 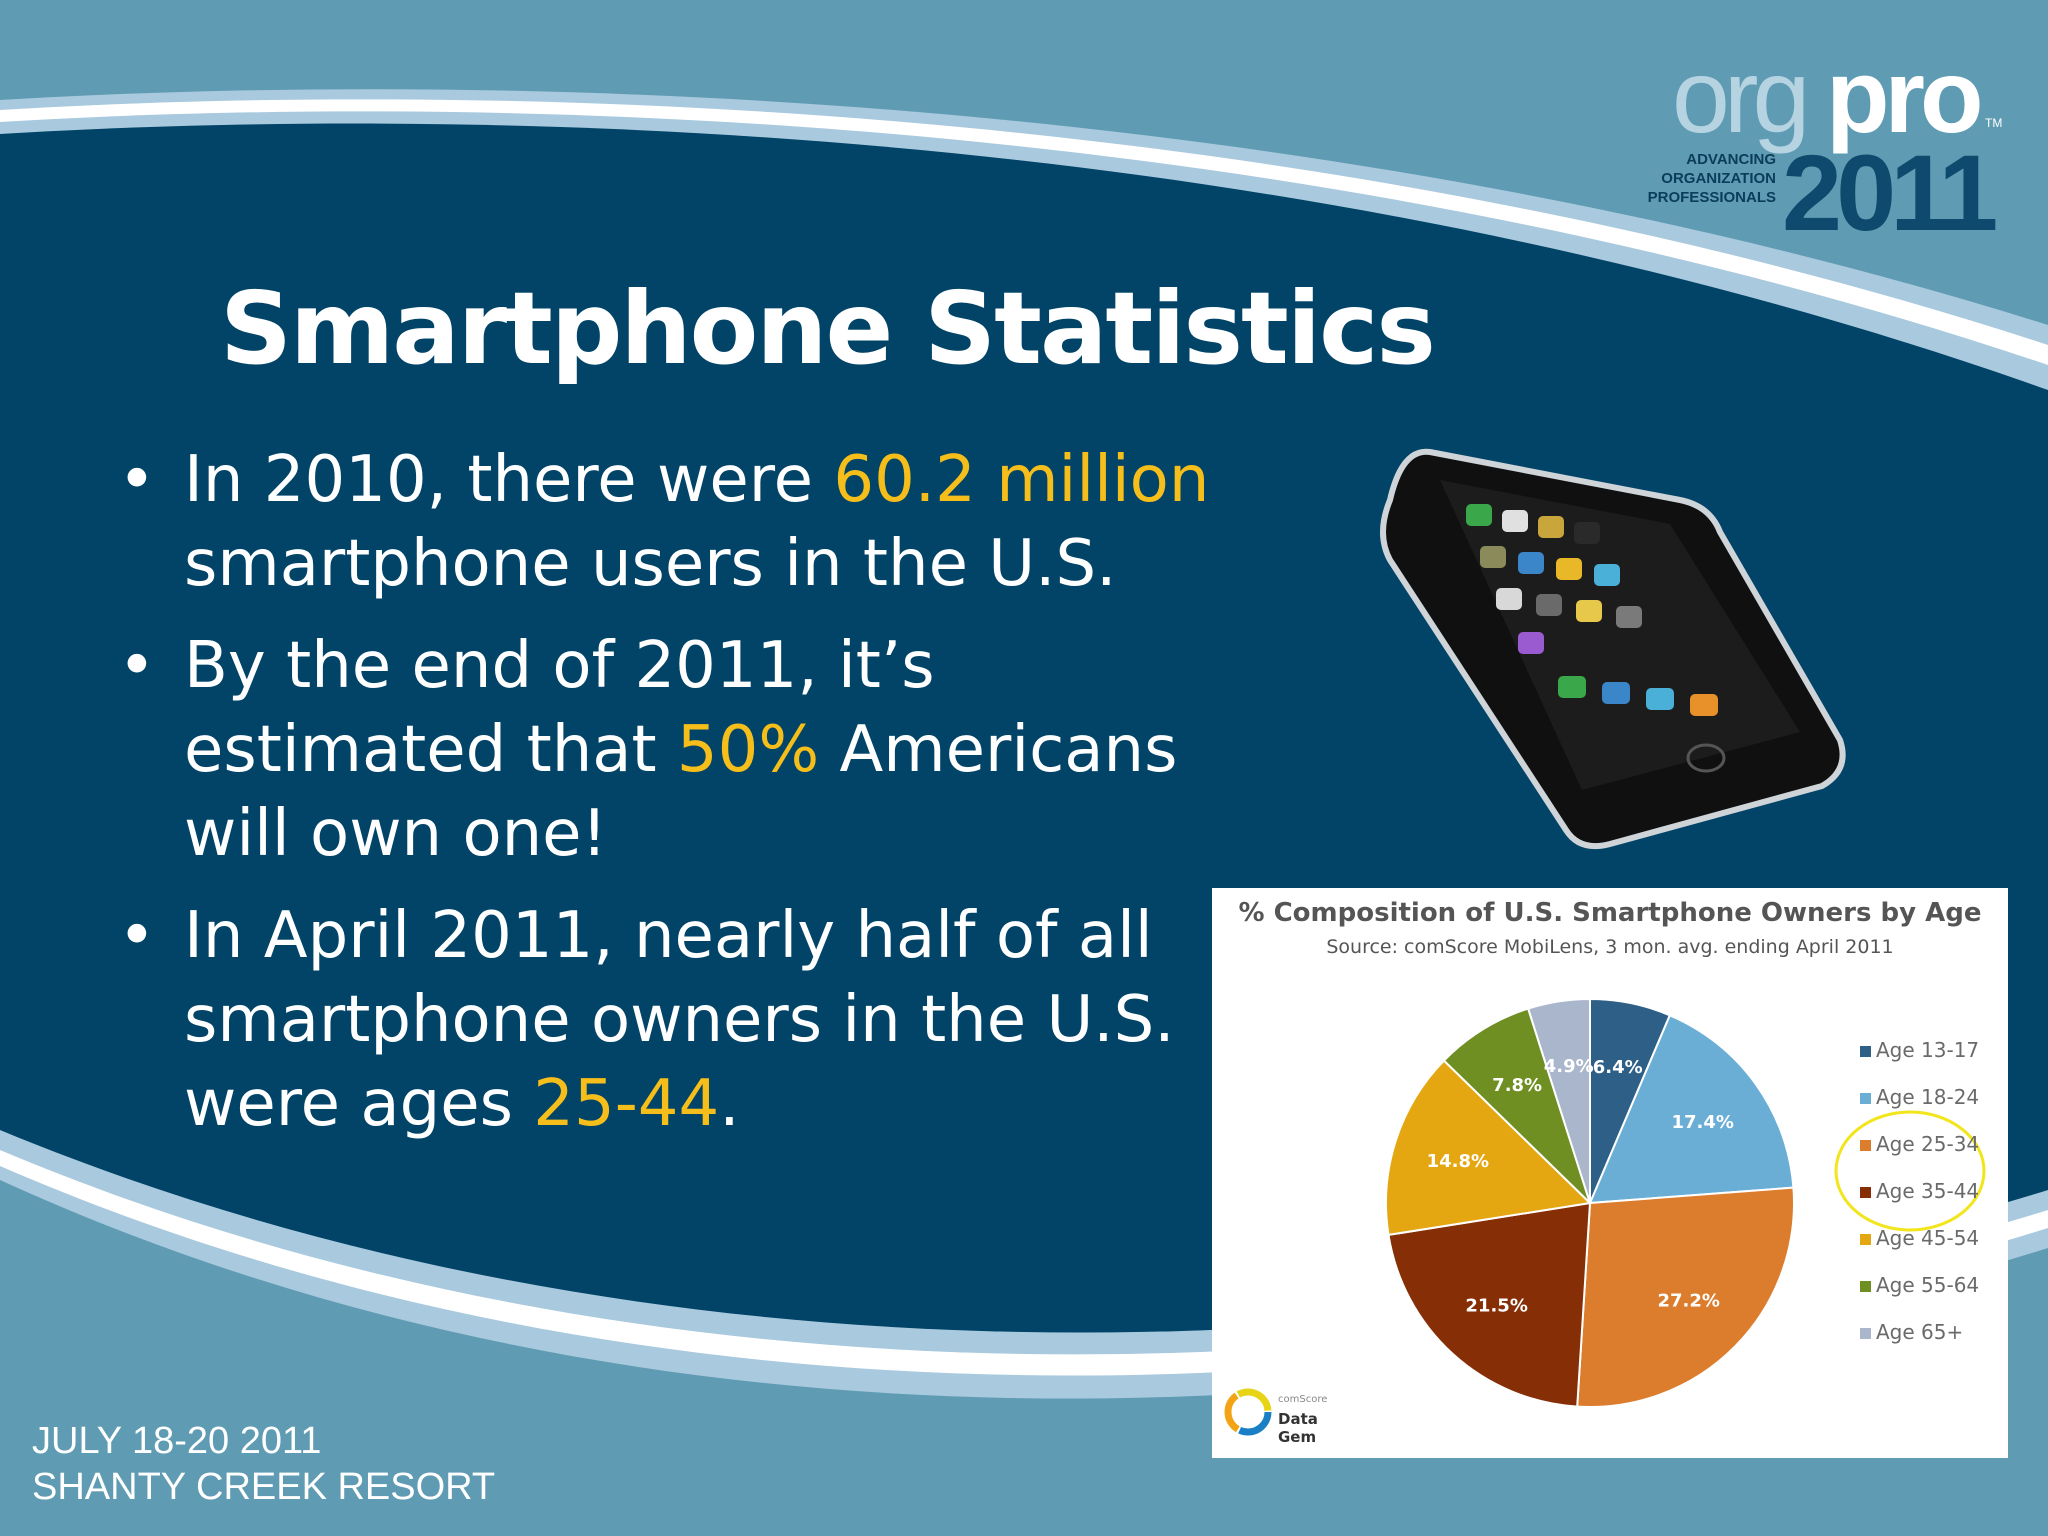 I want to click on comscore-brand-name: comScore, so click(x=1303, y=1399).